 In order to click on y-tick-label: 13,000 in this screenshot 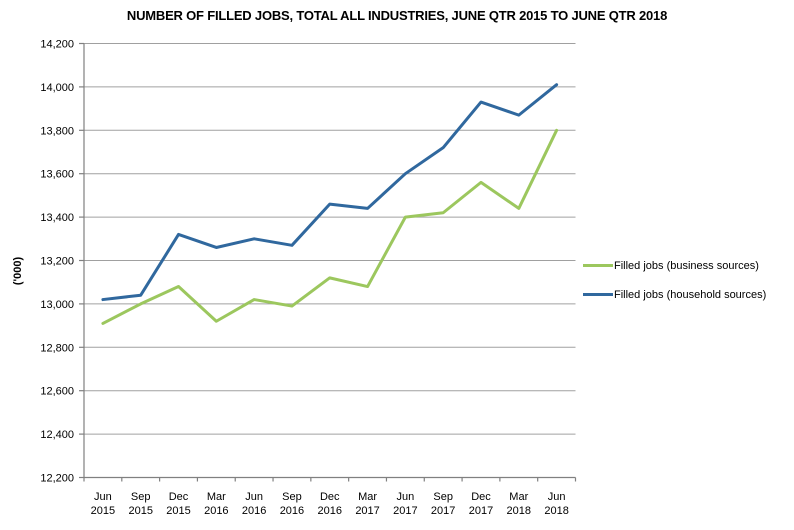, I will do `click(57, 305)`.